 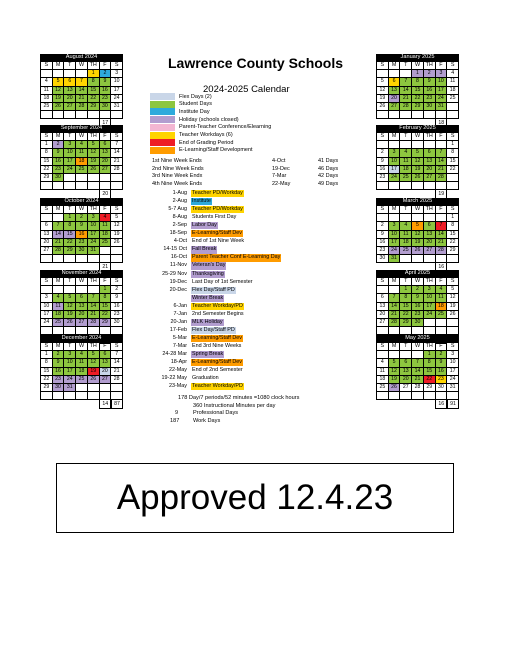 What do you see at coordinates (217, 210) in the screenshot?
I see `event-name: Teacher PD/Workday` at bounding box center [217, 210].